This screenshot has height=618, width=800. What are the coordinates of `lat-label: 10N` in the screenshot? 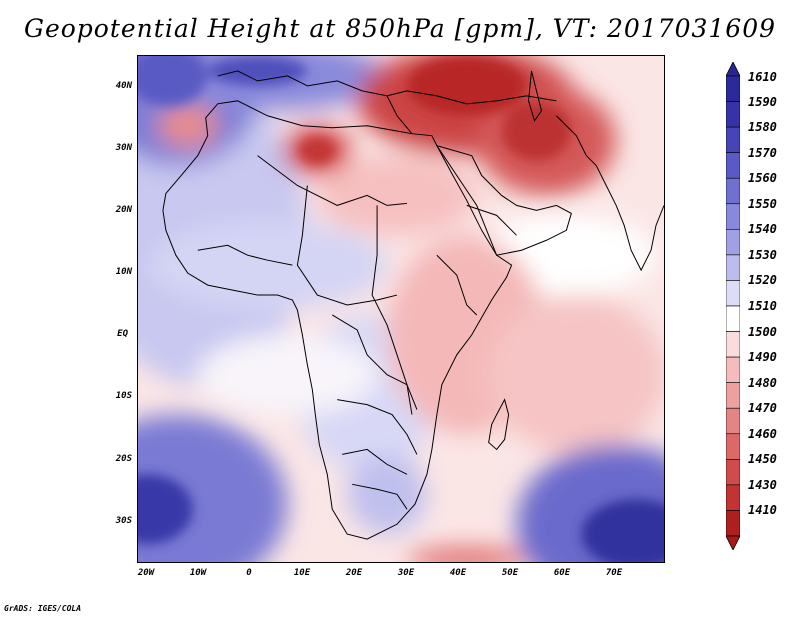 It's located at (123, 272).